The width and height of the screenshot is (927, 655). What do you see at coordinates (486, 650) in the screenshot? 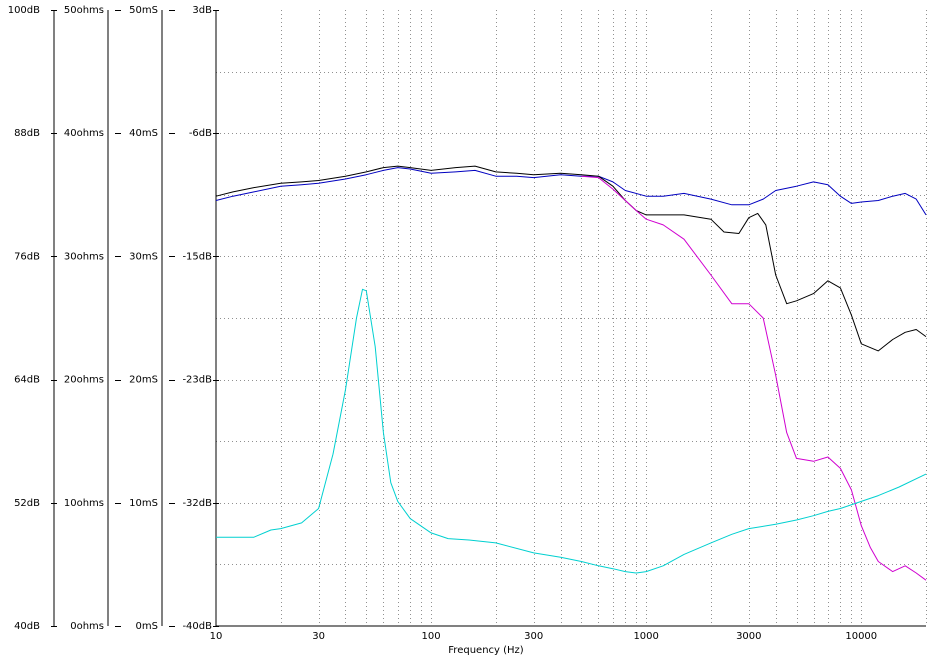
I see `x-axis-label: Frequency (Hz)` at bounding box center [486, 650].